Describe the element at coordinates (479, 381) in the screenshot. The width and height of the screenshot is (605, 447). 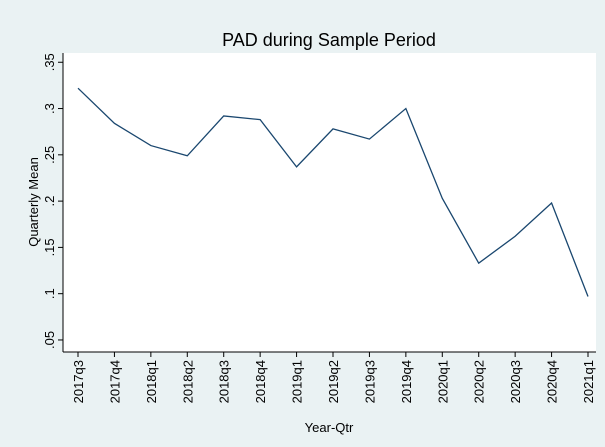
I see `x-tick-label: 2020q2` at that location.